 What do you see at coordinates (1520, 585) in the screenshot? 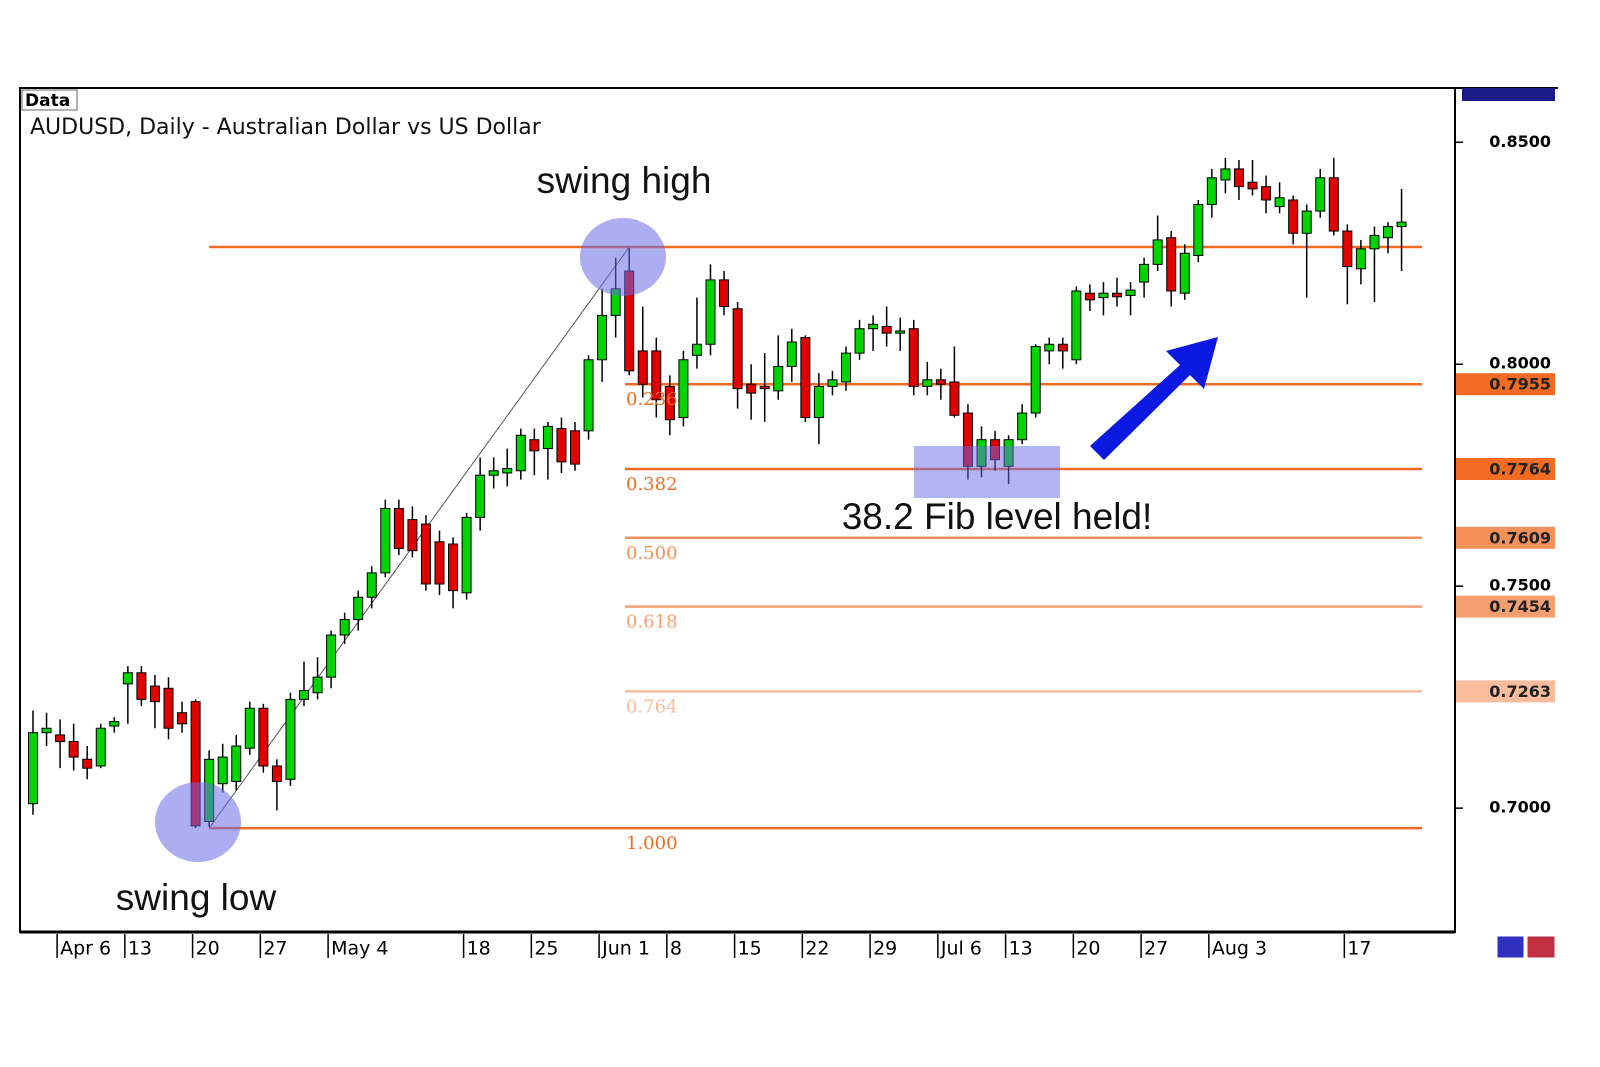
I see `y-tick-label: 0.7500` at bounding box center [1520, 585].